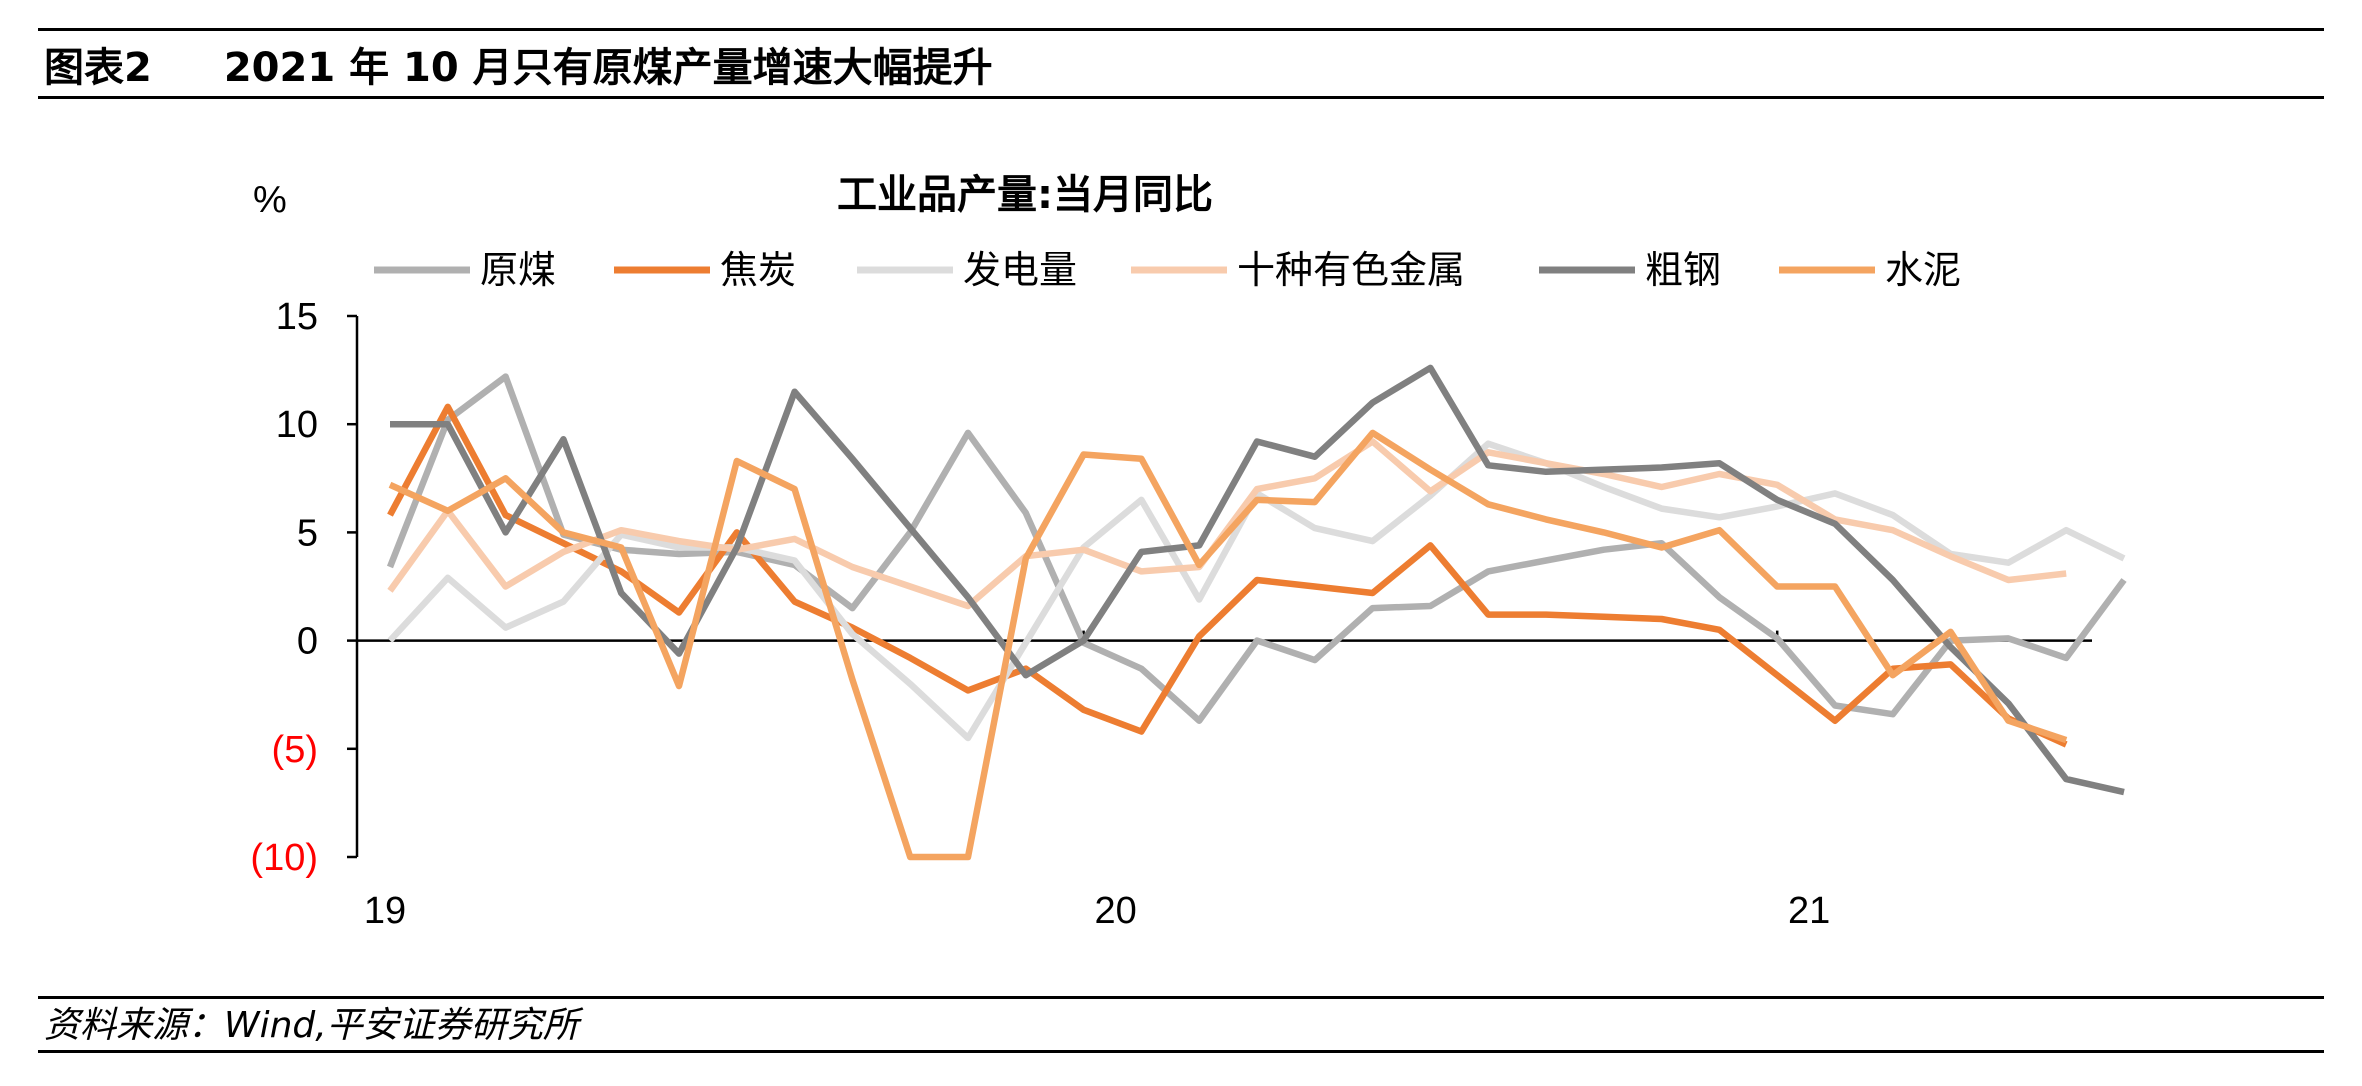 This screenshot has height=1086, width=2362. What do you see at coordinates (1181, 1051) in the screenshot?
I see `footer-bottom-rule` at bounding box center [1181, 1051].